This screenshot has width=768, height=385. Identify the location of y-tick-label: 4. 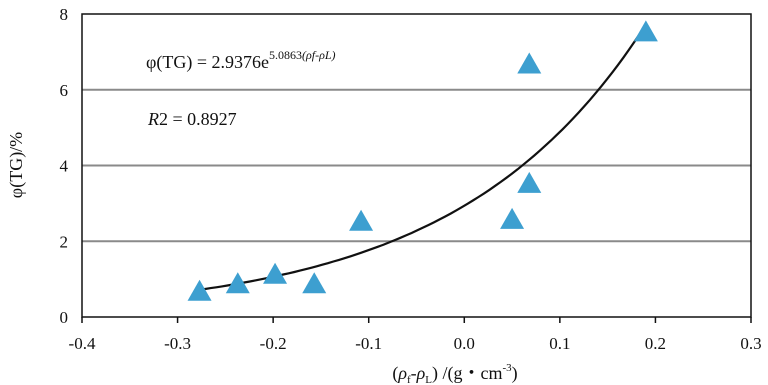
(64, 166).